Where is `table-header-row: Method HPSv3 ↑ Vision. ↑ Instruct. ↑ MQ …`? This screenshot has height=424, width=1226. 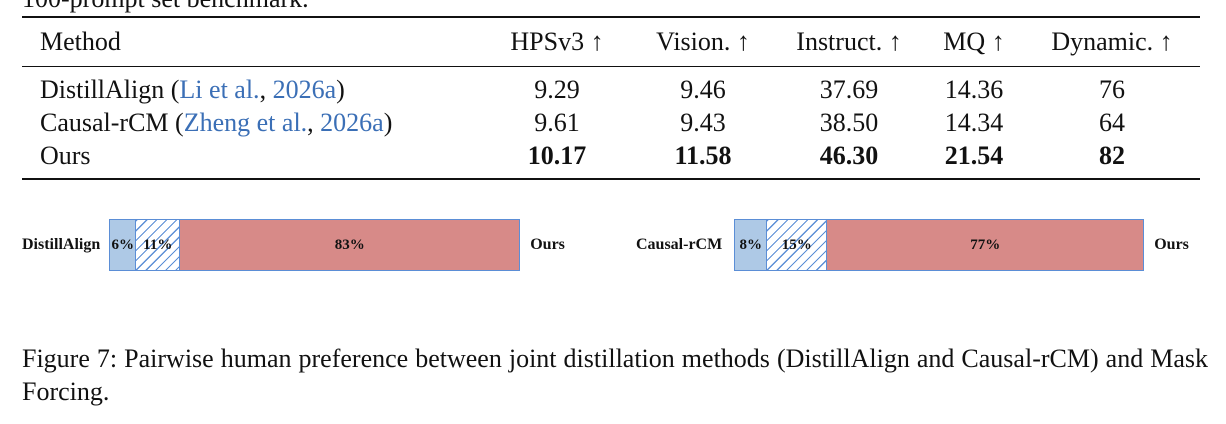 table-header-row: Method HPSv3 ↑ Vision. ↑ Instruct. ↑ MQ … is located at coordinates (611, 42).